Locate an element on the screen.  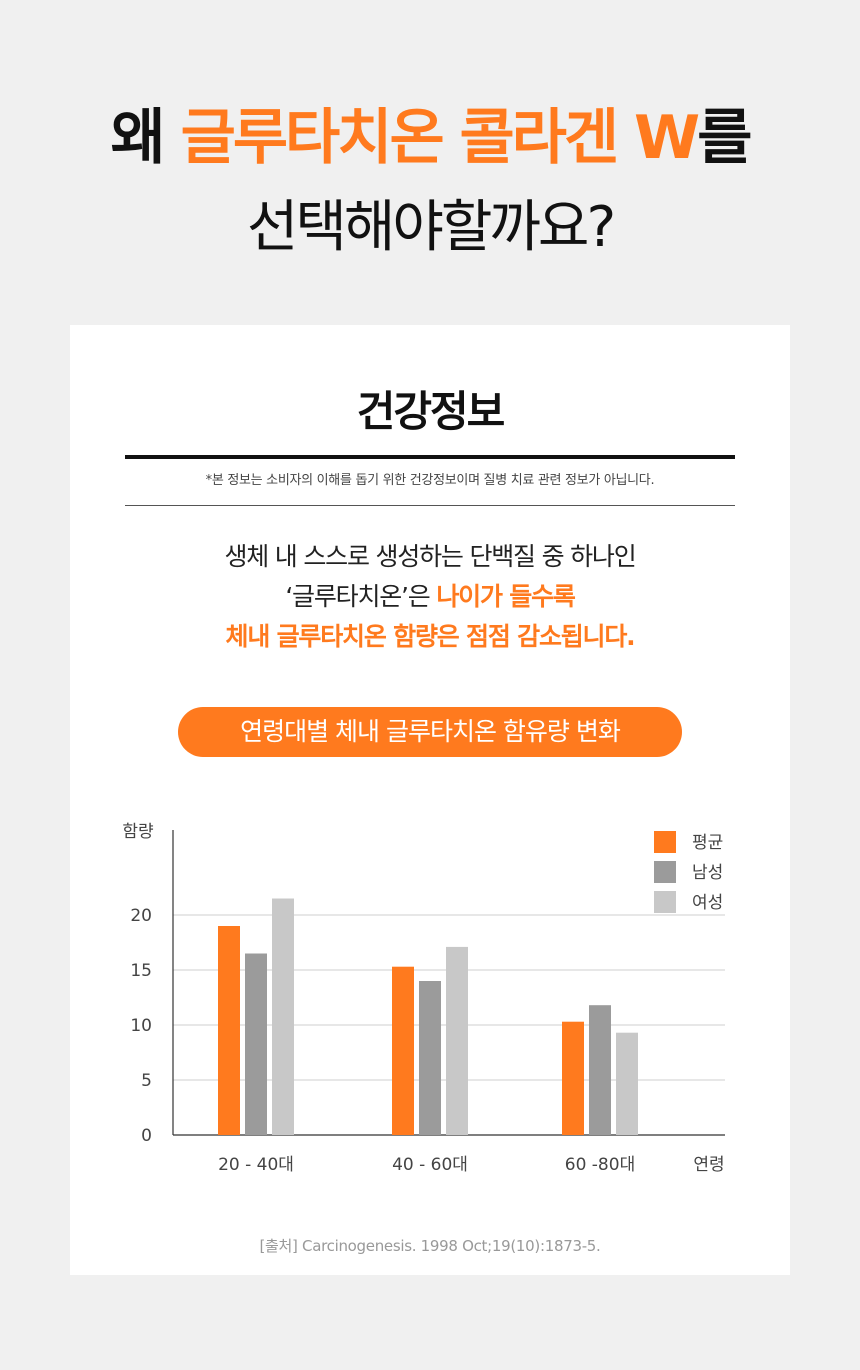
headline-accent: 글루타치온 콜라겐 W is located at coordinates (440, 138).